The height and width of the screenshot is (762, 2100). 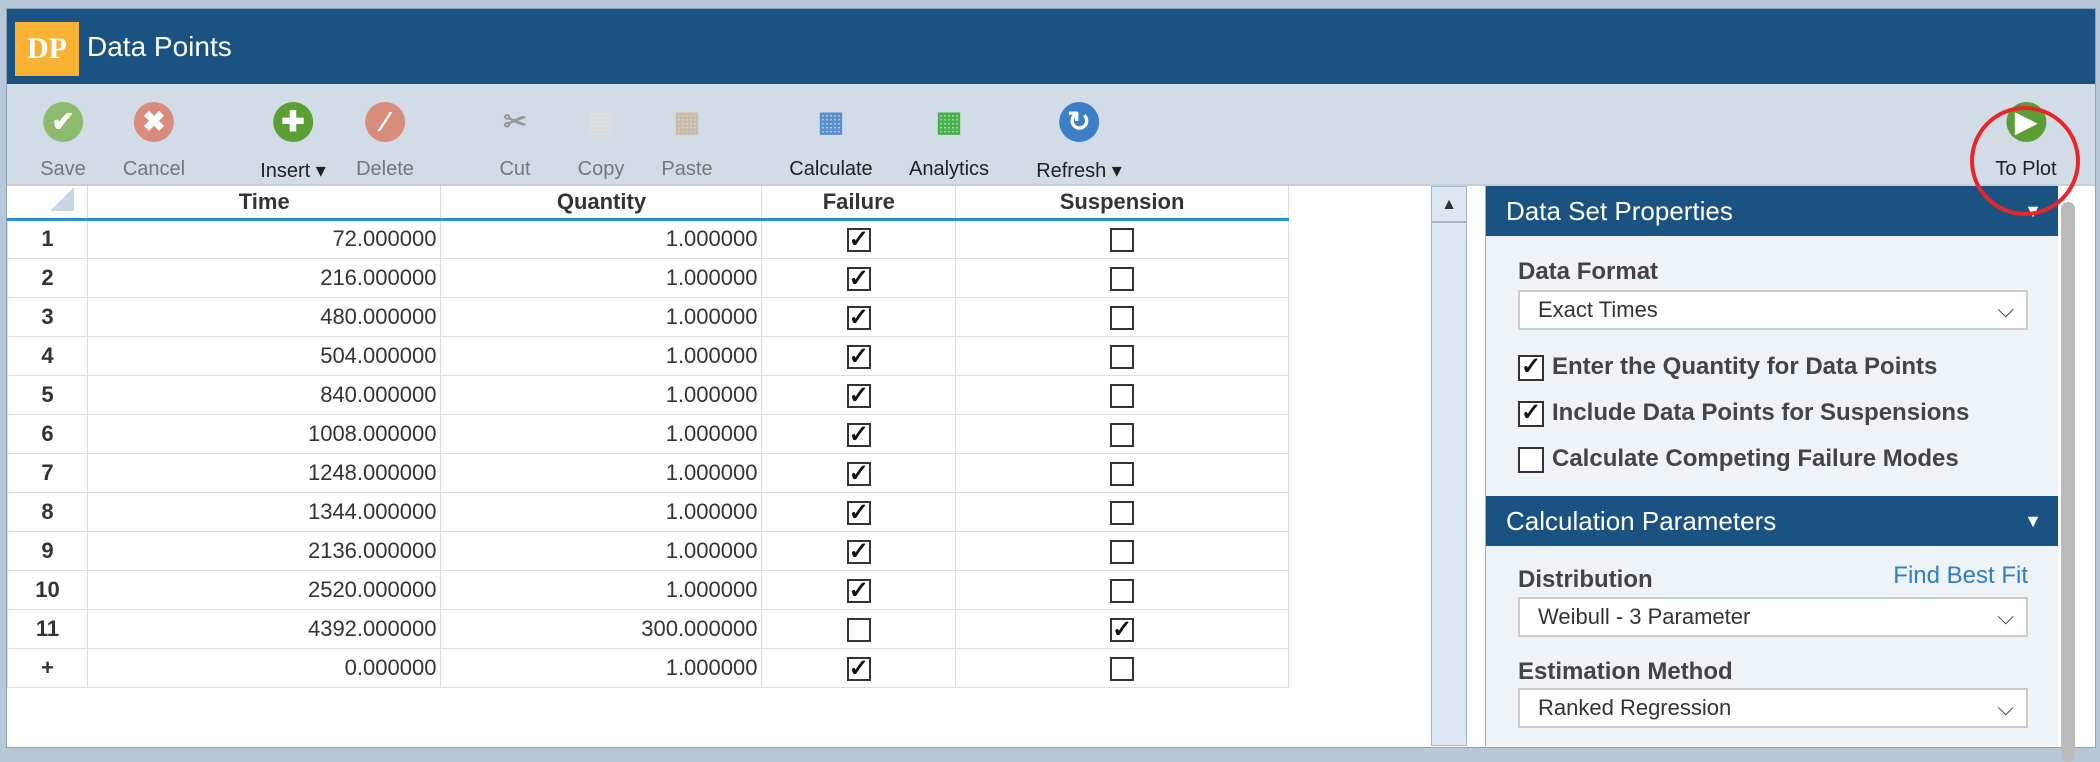 I want to click on delete-button: ⁄ Delete, so click(x=385, y=134).